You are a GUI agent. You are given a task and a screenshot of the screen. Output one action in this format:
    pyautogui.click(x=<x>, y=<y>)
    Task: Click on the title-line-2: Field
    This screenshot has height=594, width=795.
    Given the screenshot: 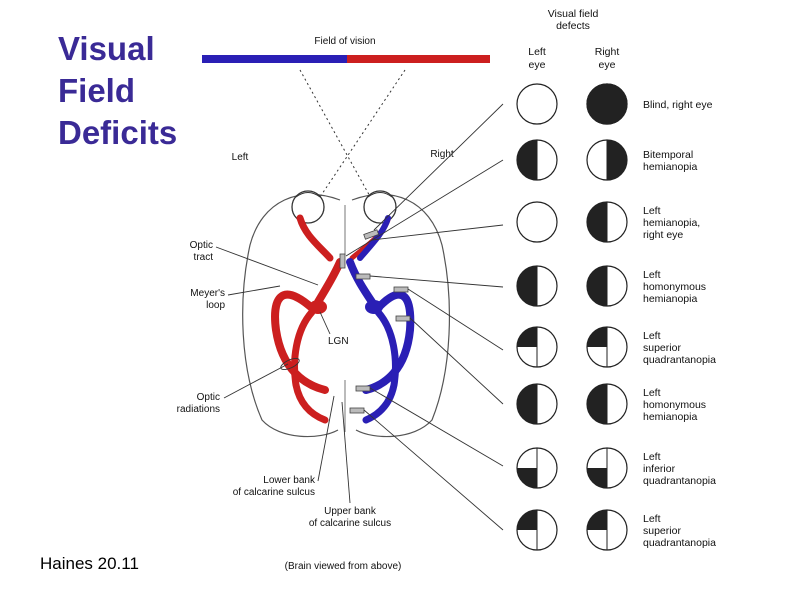 What is the action you would take?
    pyautogui.click(x=97, y=90)
    